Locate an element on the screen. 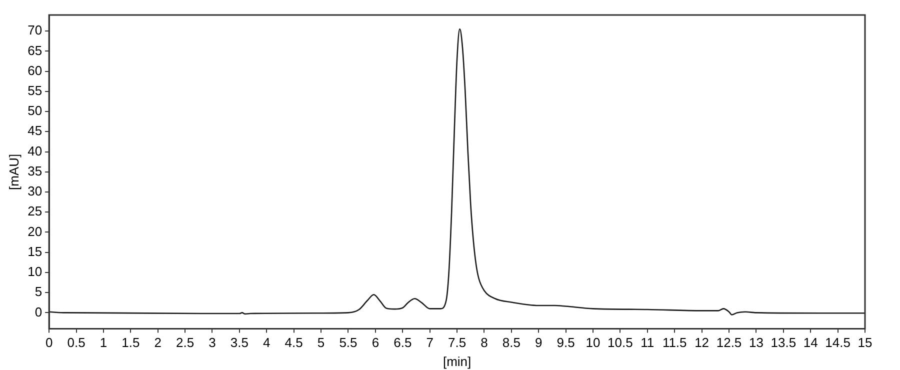 The width and height of the screenshot is (900, 370). x-tick-label: 7.5 is located at coordinates (457, 342).